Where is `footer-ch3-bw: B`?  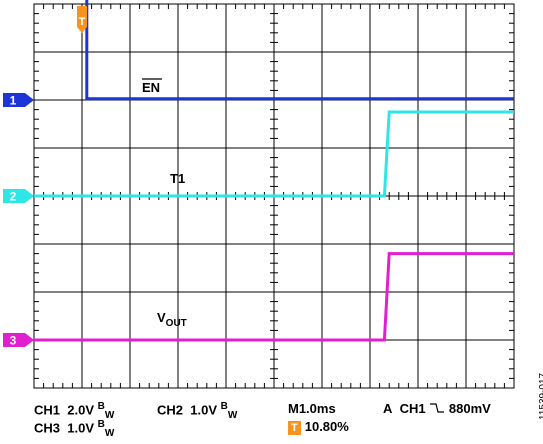
footer-ch3-bw: B is located at coordinates (101, 424).